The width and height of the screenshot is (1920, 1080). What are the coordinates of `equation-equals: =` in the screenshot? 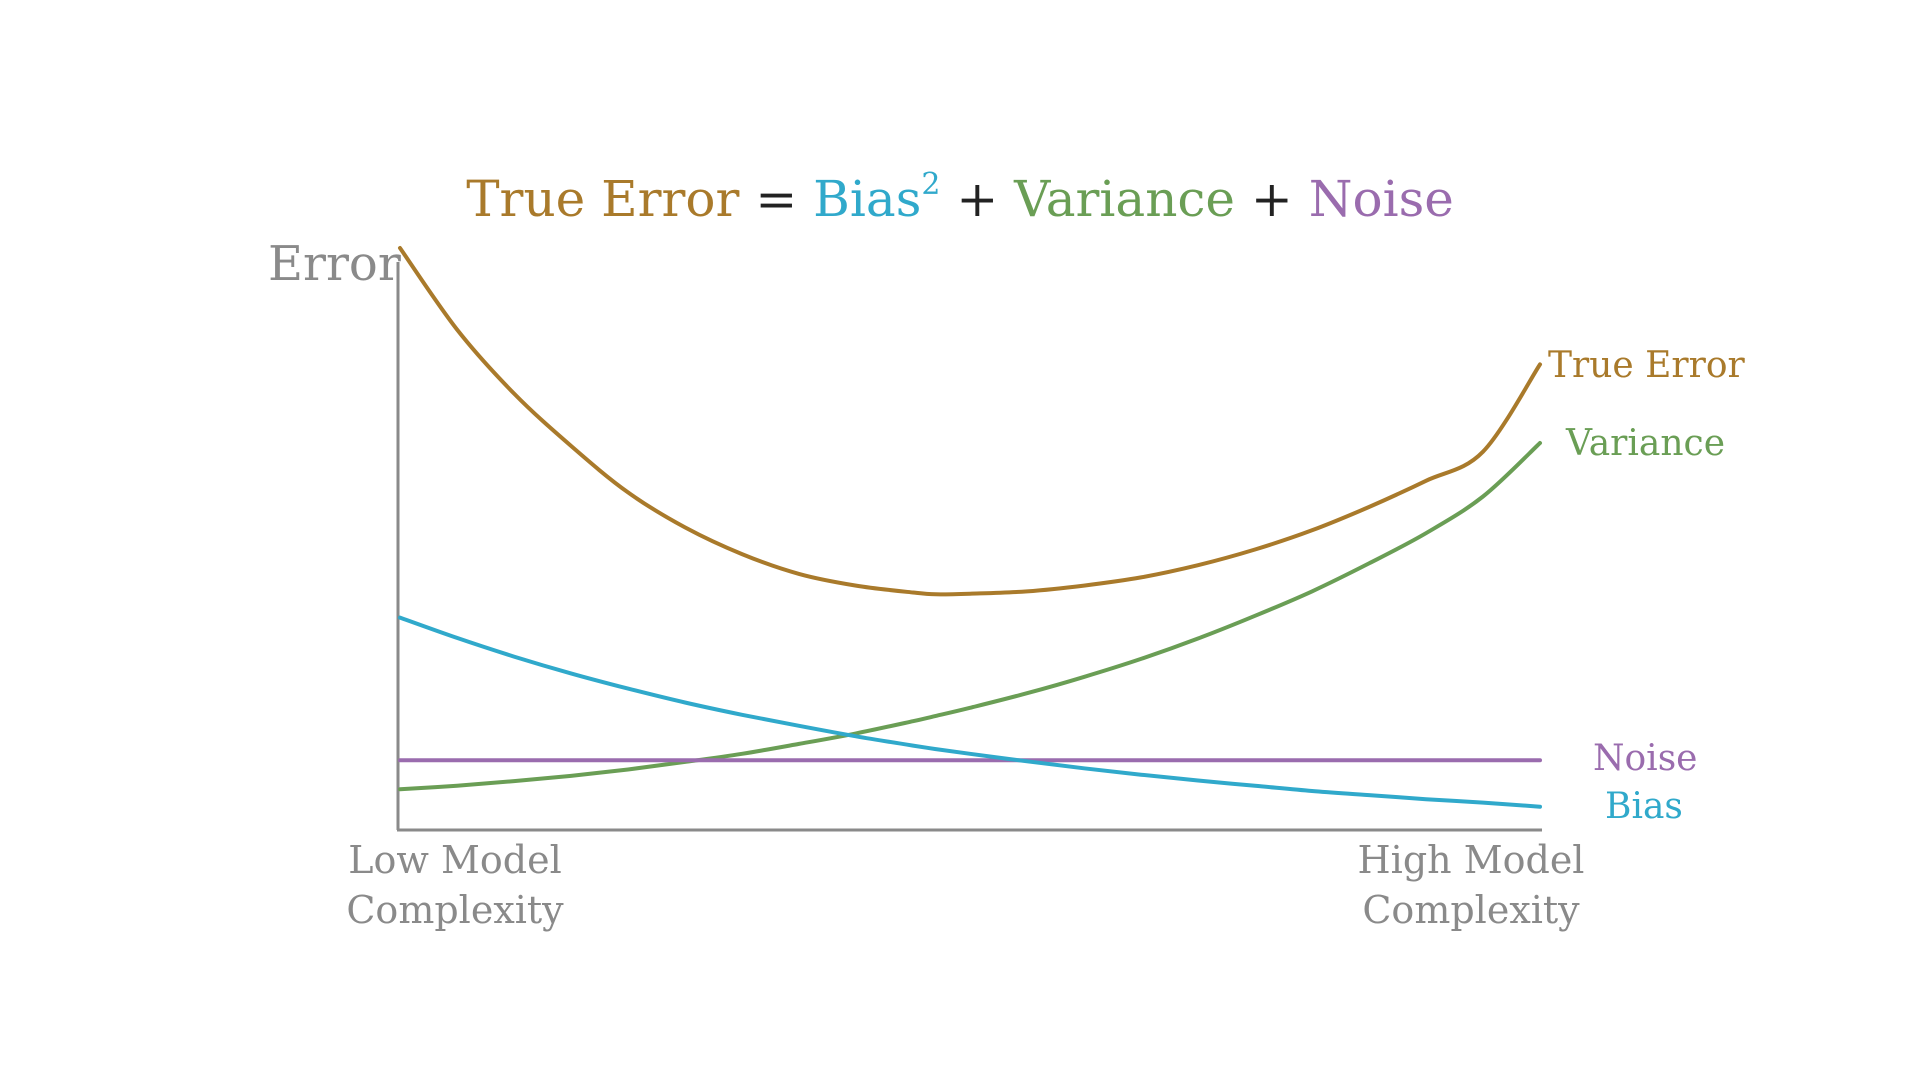 It's located at (776, 199).